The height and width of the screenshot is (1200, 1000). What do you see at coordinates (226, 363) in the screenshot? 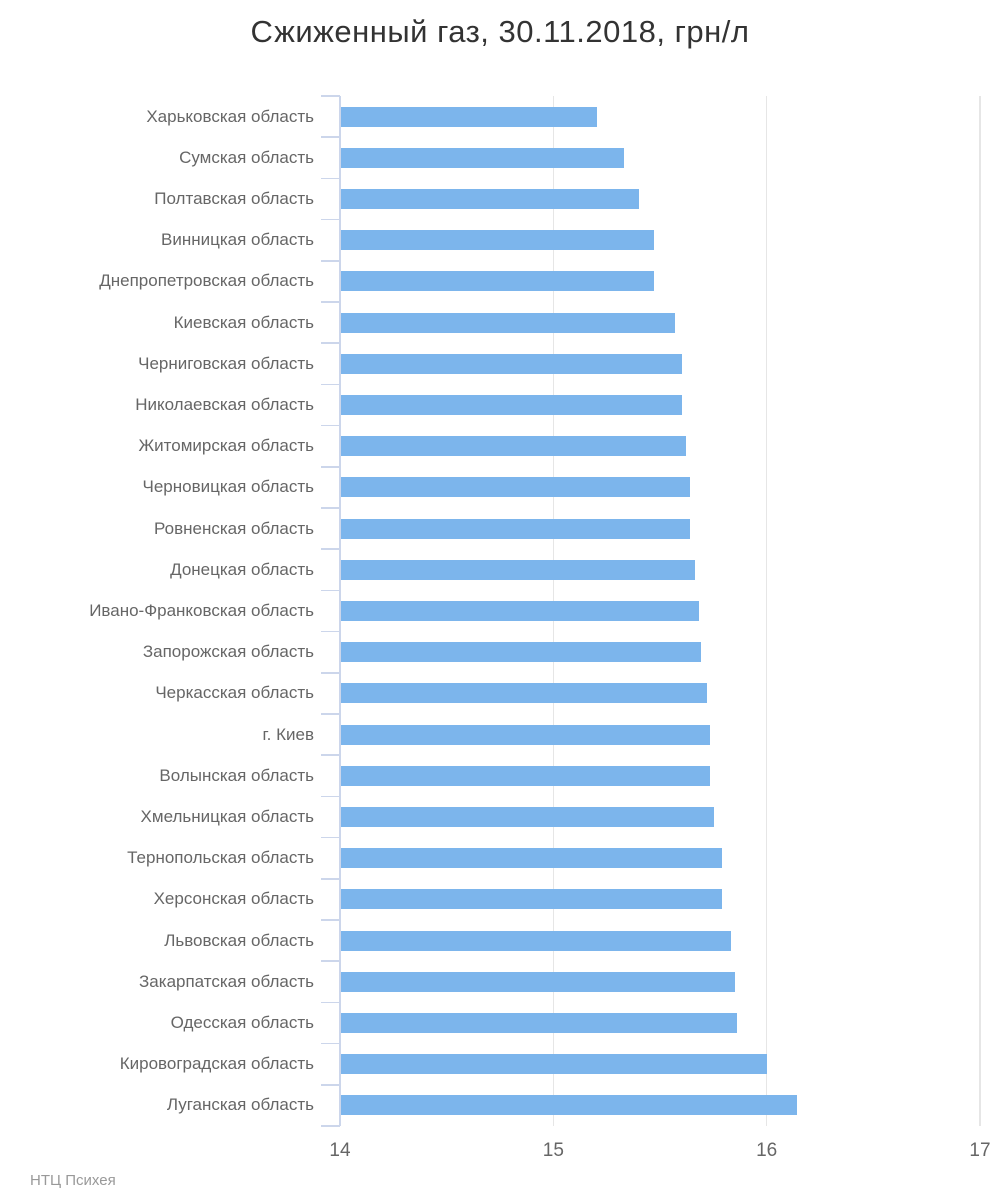
I see `category-label: Черниговская область` at bounding box center [226, 363].